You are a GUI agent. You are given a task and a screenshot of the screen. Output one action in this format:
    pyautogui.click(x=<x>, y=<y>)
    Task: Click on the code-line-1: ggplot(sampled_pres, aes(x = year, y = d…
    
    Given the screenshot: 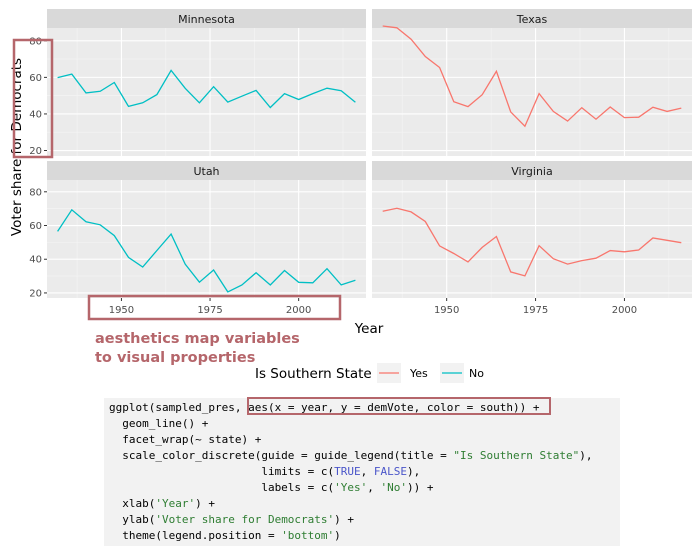 What is the action you would take?
    pyautogui.click(x=324, y=407)
    